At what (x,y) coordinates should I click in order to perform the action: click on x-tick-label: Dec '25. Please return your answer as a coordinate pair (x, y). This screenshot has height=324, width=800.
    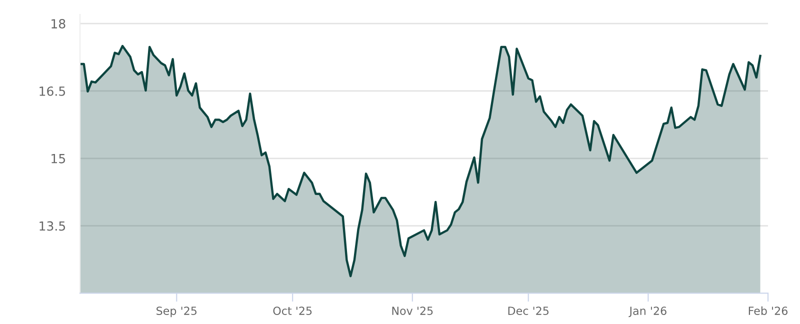
    Looking at the image, I should click on (528, 311).